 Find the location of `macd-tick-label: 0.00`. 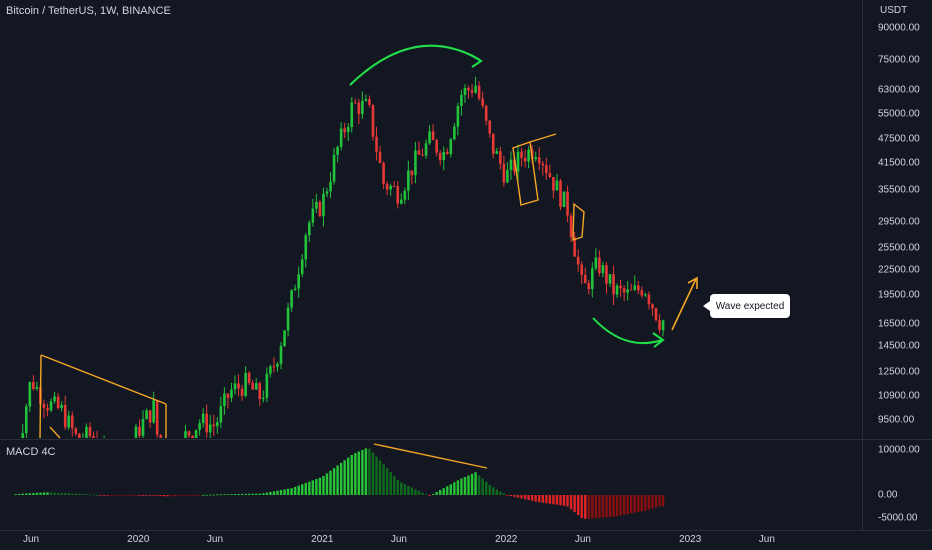

macd-tick-label: 0.00 is located at coordinates (888, 495).